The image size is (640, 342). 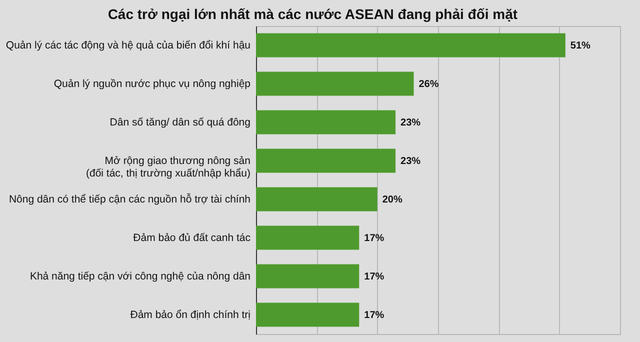 I want to click on y-tick-label: Quản lý nguồn nước phục vụ nông nghiệp, so click(x=152, y=84).